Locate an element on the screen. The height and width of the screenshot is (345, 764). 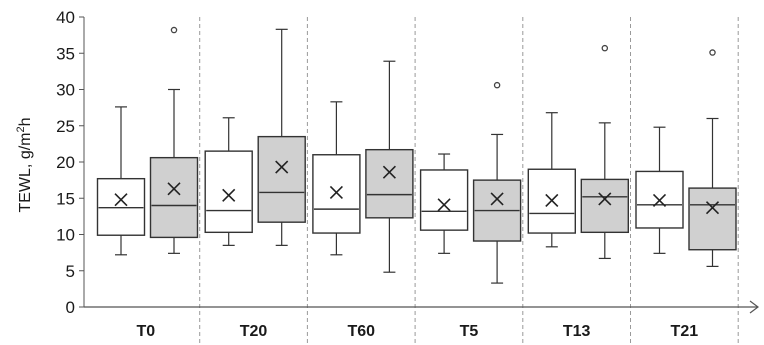
y-axis-title: TEWL, g/m2h is located at coordinates (24, 164).